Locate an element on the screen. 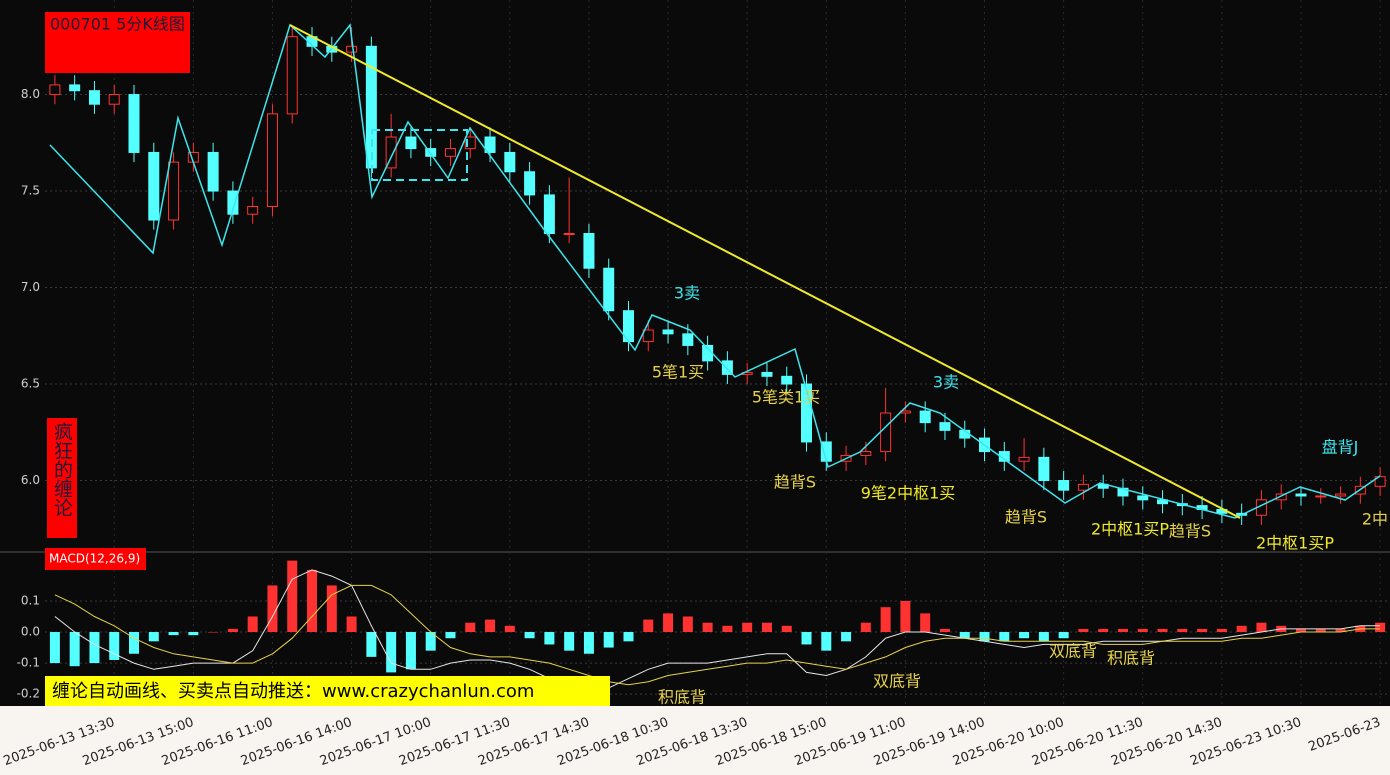 The width and height of the screenshot is (1390, 775). y-tick-label: 6.0 is located at coordinates (30, 480).